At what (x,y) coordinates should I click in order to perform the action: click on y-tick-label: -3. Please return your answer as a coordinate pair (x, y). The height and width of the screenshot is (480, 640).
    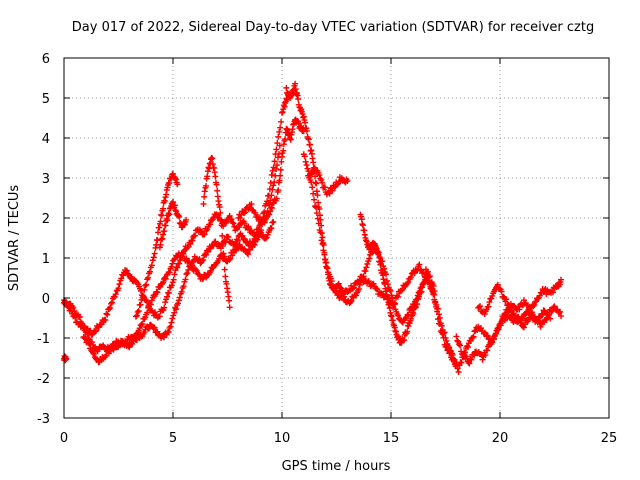
    Looking at the image, I should click on (43, 419).